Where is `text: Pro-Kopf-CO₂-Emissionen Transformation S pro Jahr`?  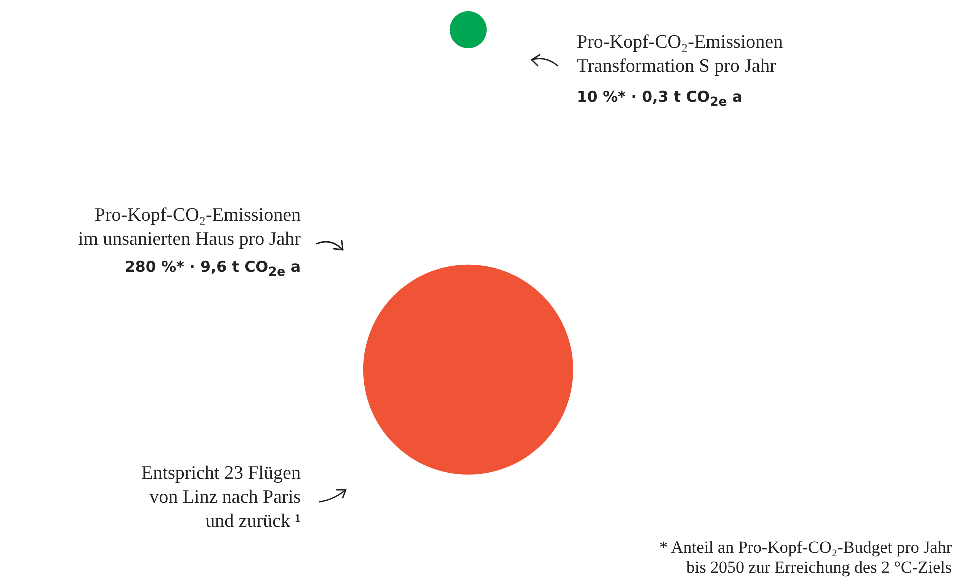 text: Pro-Kopf-CO₂-Emissionen Transformation S pro Jahr is located at coordinates (680, 55).